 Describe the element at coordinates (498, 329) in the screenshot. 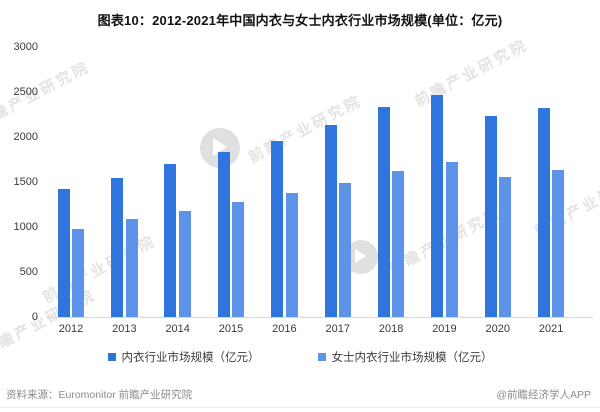

I see `x-axis-label-2020: 2020` at that location.